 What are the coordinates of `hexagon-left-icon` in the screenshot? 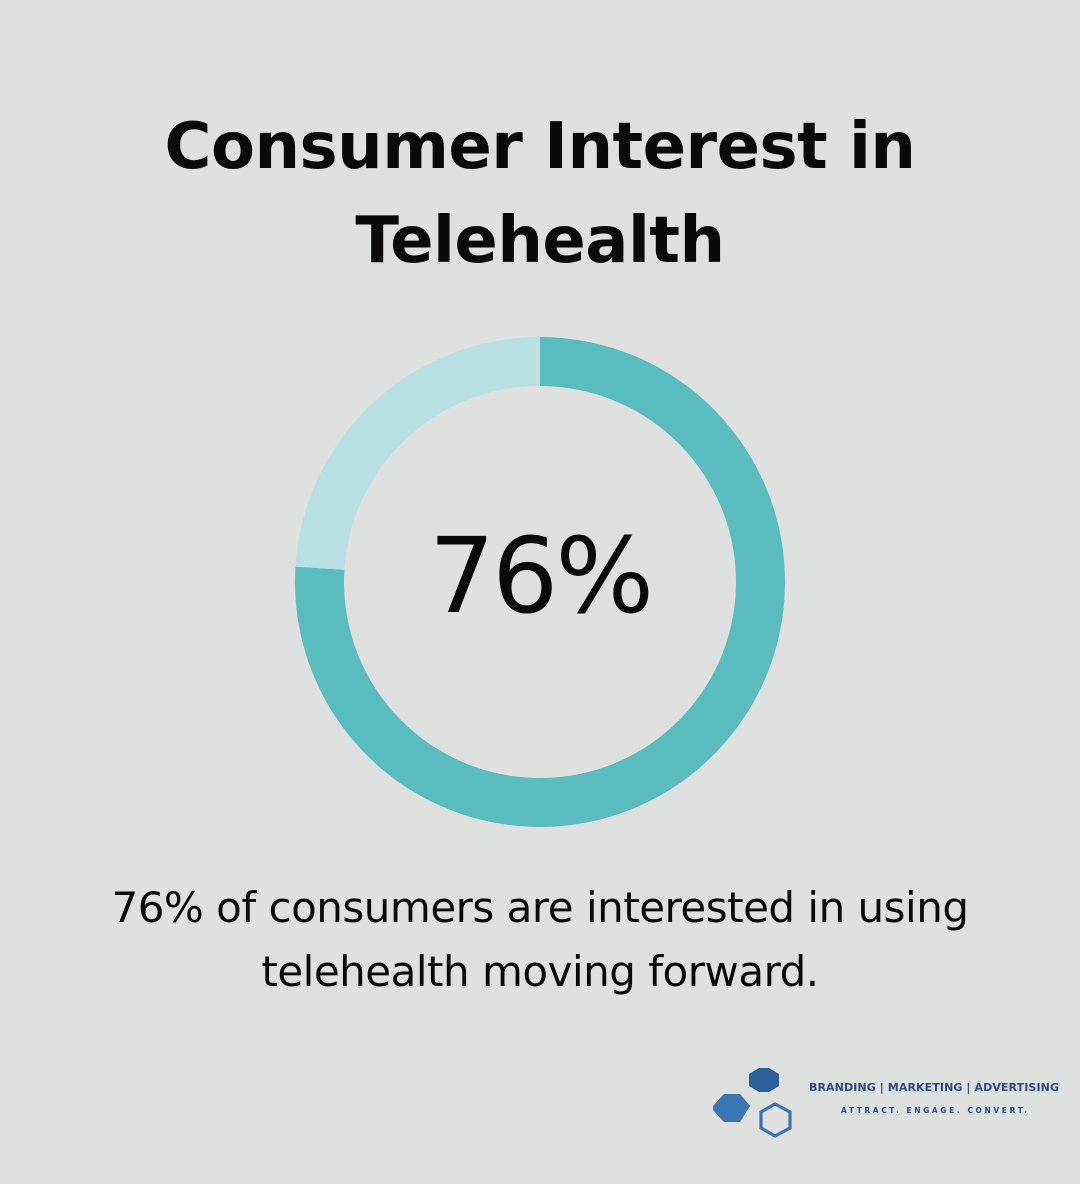 It's located at (731, 1108).